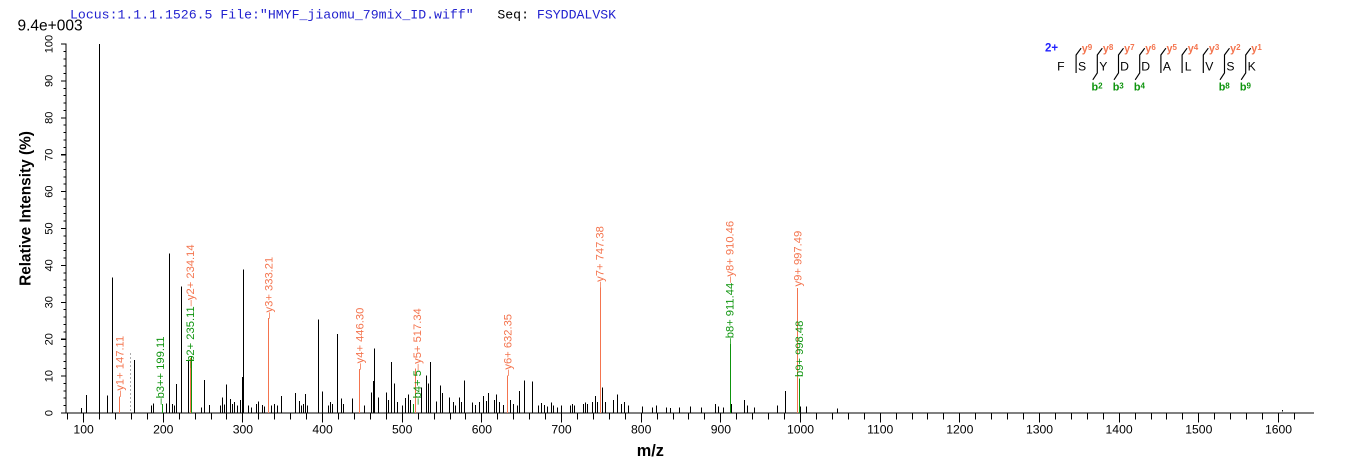 This screenshot has width=1362, height=473. Describe the element at coordinates (1051, 49) in the screenshot. I see `svg-text: 2+` at that location.